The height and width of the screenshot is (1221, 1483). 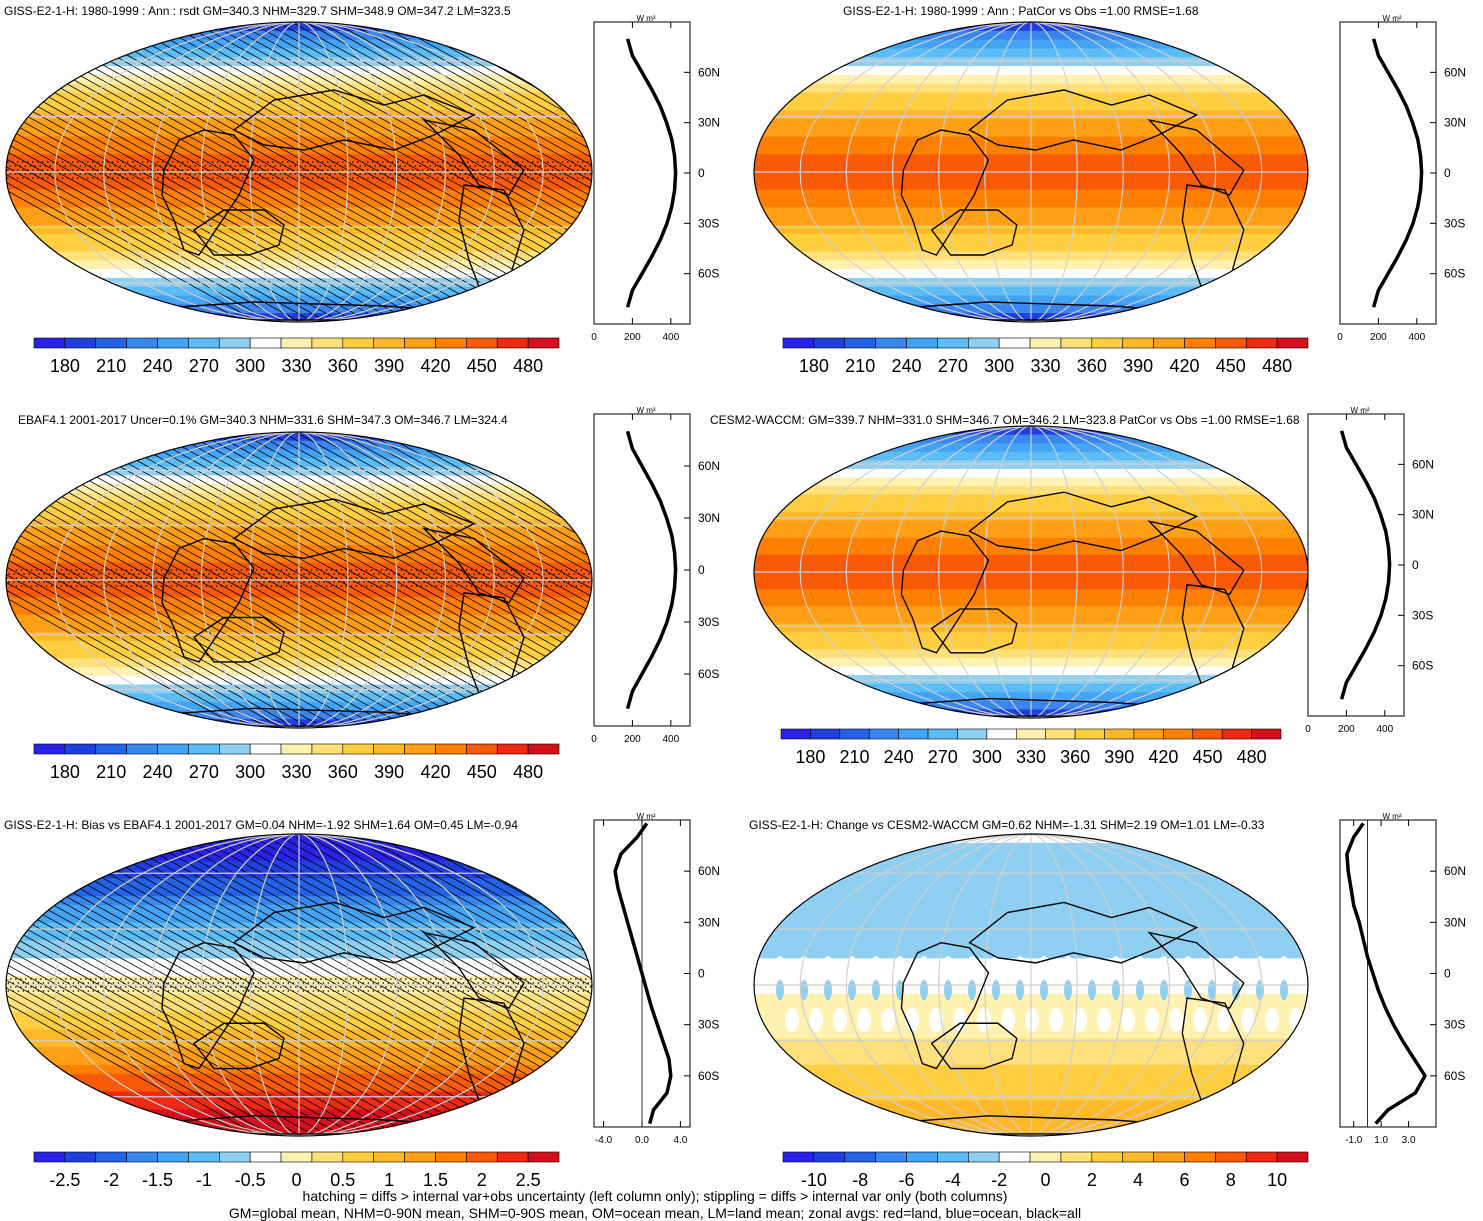 I want to click on colorbar-tick-label: -0.5, so click(x=250, y=1180).